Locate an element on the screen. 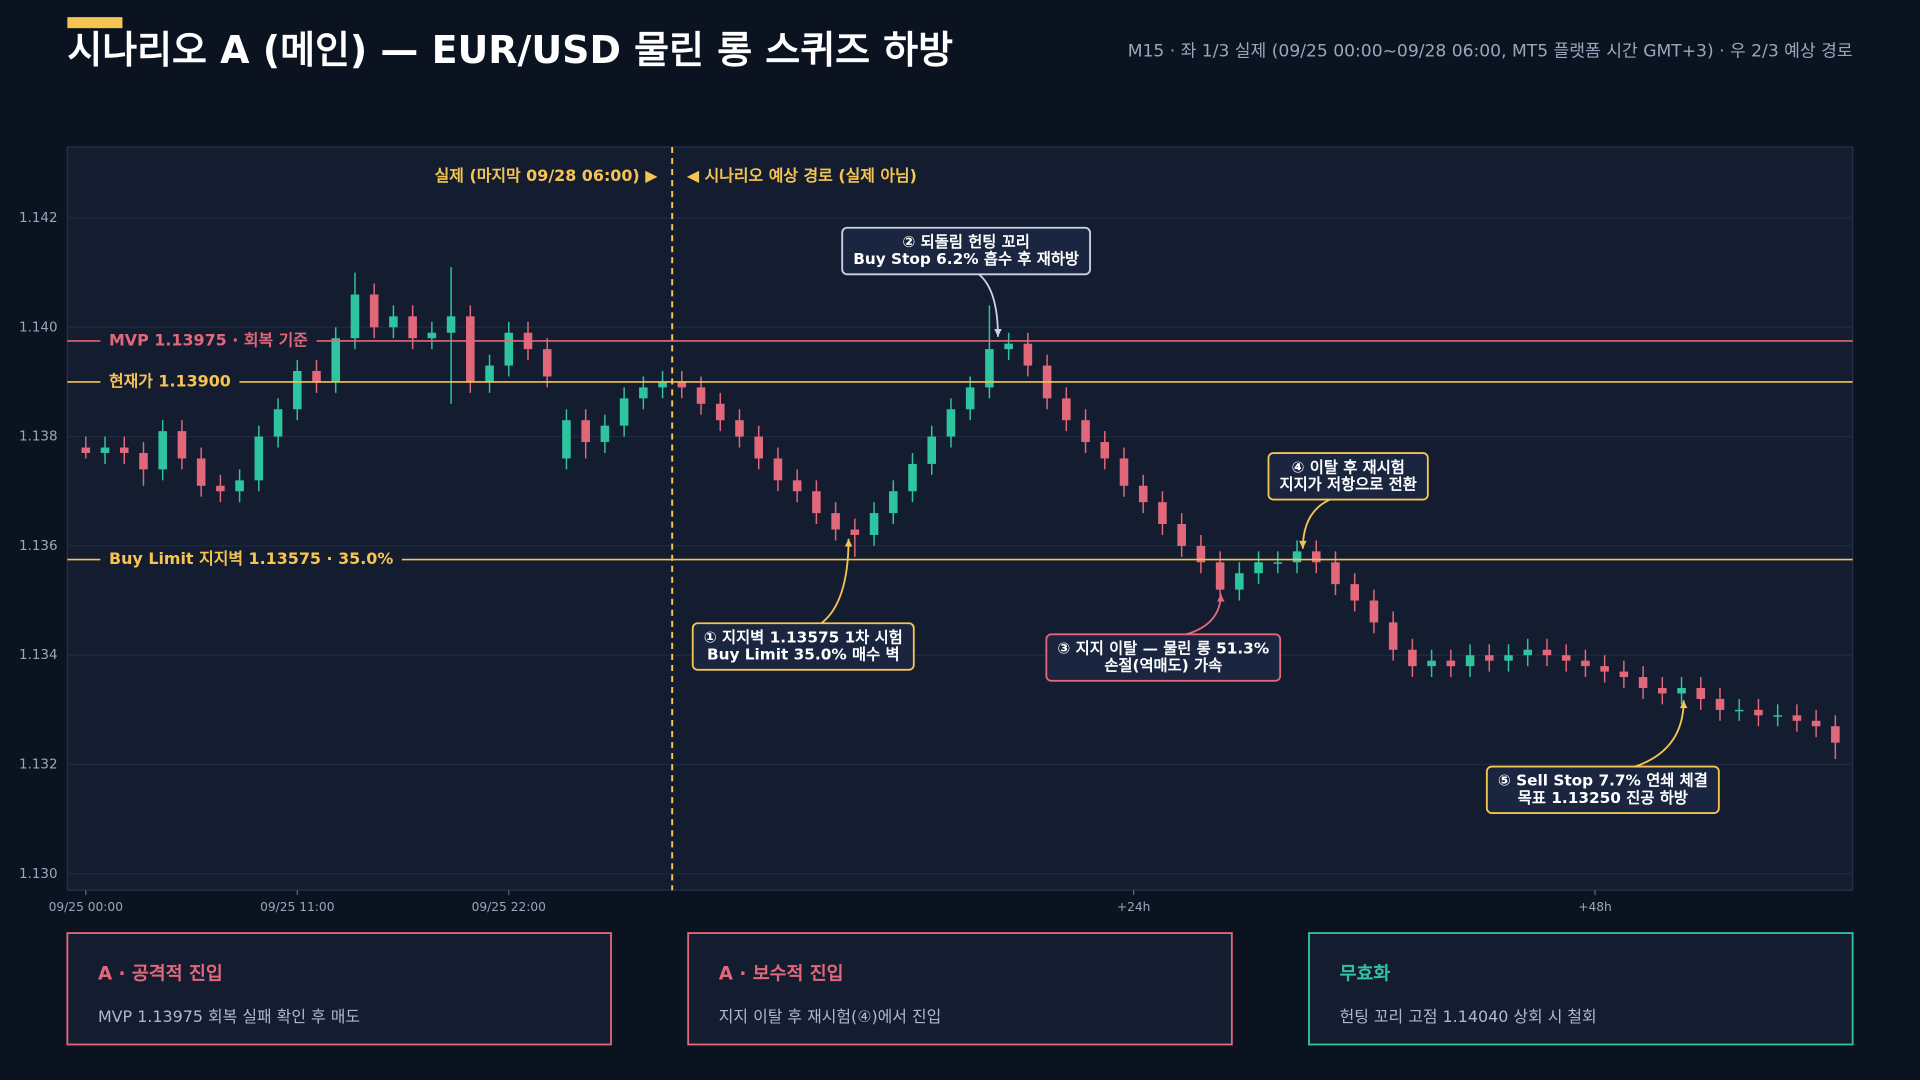 This screenshot has width=1920, height=1080. annotation-text: ⑤ Sell Stop 7.7% 연쇄 체결 is located at coordinates (1603, 781).